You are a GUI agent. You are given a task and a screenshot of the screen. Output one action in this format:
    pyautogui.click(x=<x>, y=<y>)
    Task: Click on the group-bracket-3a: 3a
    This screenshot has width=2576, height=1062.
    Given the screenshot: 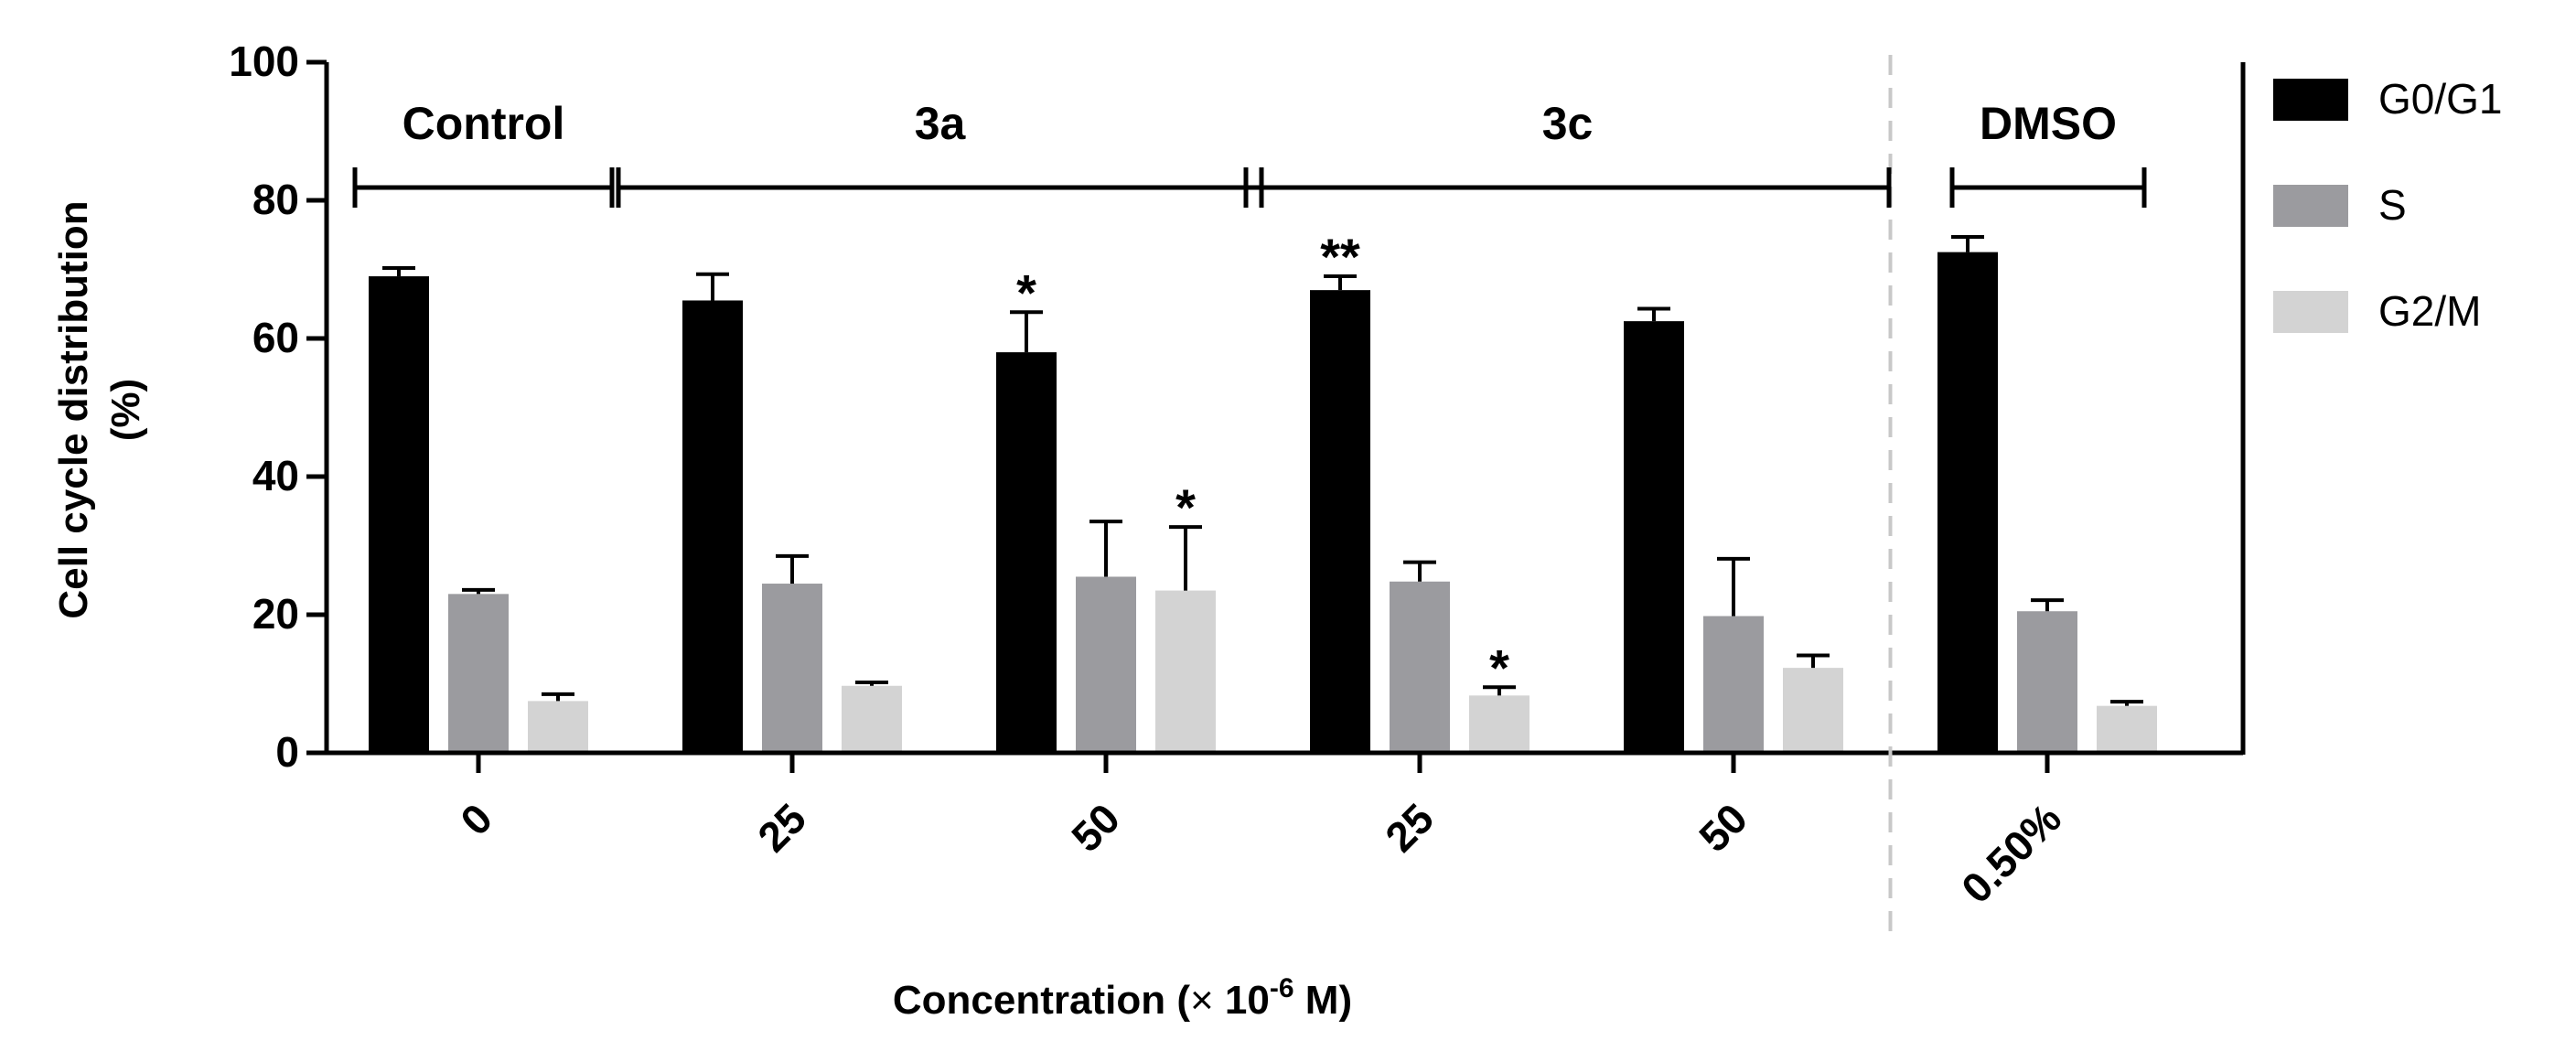 What is the action you would take?
    pyautogui.click(x=940, y=153)
    